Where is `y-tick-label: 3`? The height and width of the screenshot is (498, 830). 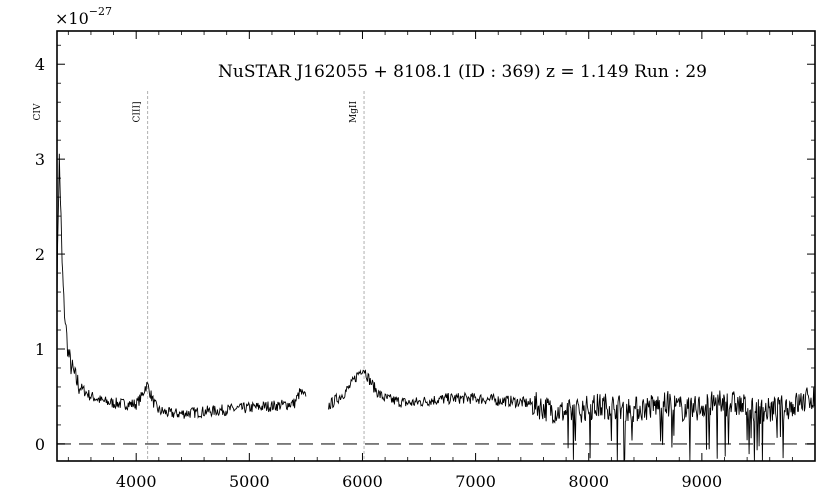 y-tick-label: 3 is located at coordinates (40, 159).